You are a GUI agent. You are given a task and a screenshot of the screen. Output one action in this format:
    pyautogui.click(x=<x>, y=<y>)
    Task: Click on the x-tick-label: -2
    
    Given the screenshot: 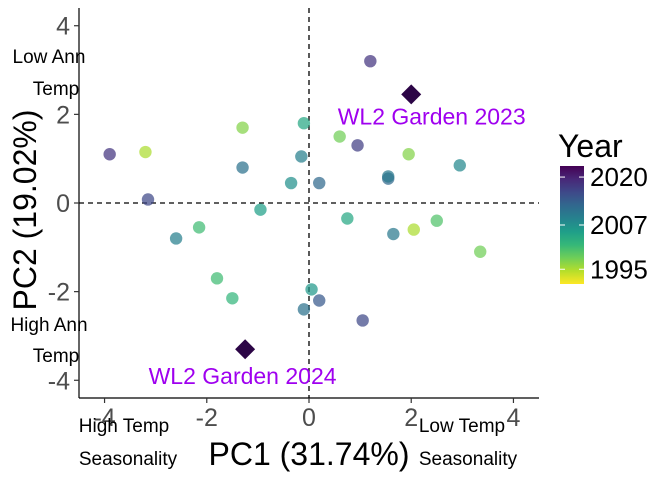 What is the action you would take?
    pyautogui.click(x=207, y=418)
    